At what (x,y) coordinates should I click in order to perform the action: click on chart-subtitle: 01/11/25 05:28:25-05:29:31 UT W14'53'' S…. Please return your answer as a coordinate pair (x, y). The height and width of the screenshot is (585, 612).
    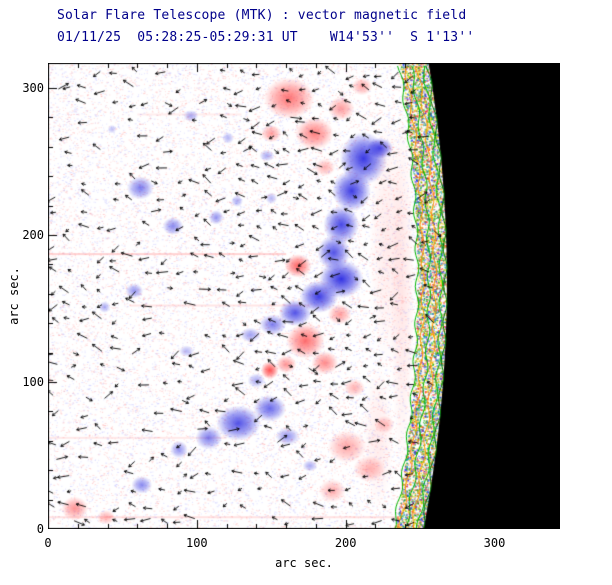
    Looking at the image, I should click on (266, 37).